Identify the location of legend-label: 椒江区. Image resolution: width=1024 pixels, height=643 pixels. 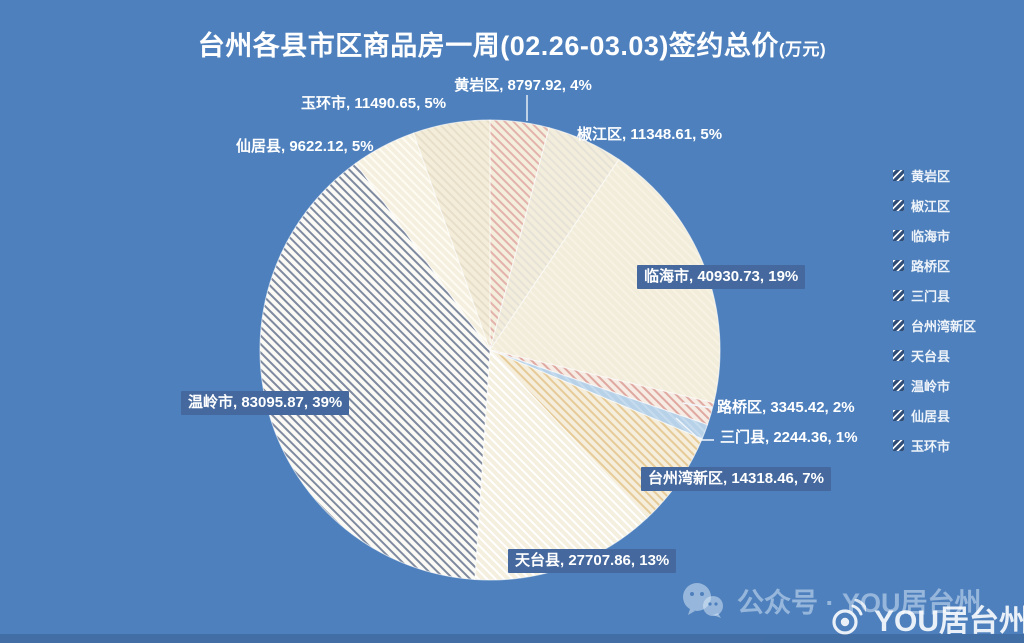
(931, 206).